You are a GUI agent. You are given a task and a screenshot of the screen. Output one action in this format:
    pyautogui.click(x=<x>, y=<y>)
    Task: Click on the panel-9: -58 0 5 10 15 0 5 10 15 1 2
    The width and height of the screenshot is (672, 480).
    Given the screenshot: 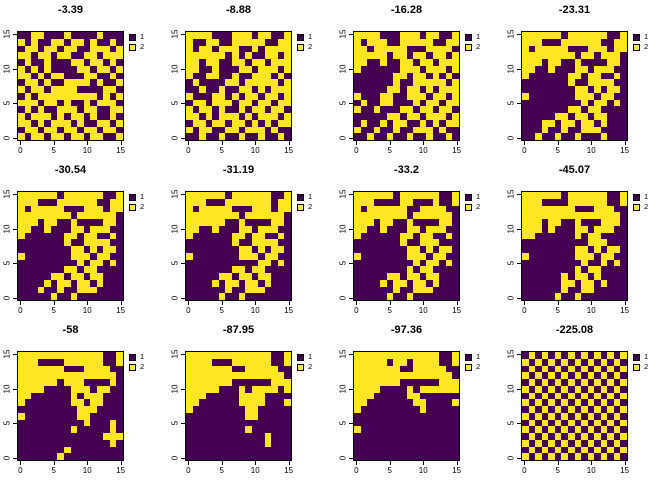 What is the action you would take?
    pyautogui.click(x=84, y=400)
    